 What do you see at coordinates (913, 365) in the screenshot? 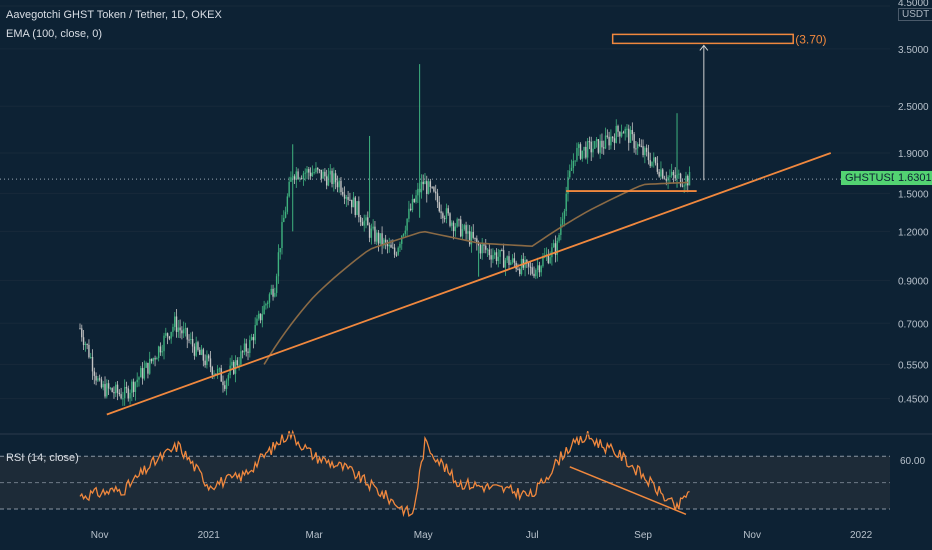
I see `price-tick-label: 0.5500` at bounding box center [913, 365].